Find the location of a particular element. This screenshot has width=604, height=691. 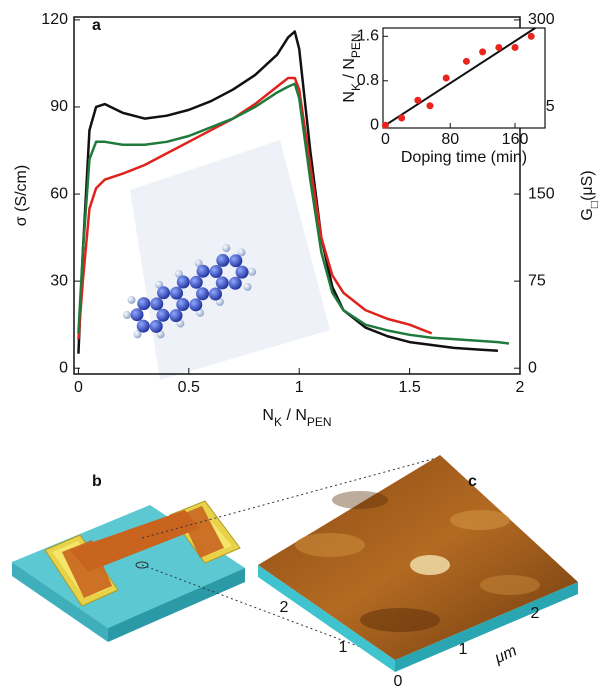

y2-tick-label: 300 is located at coordinates (541, 19).